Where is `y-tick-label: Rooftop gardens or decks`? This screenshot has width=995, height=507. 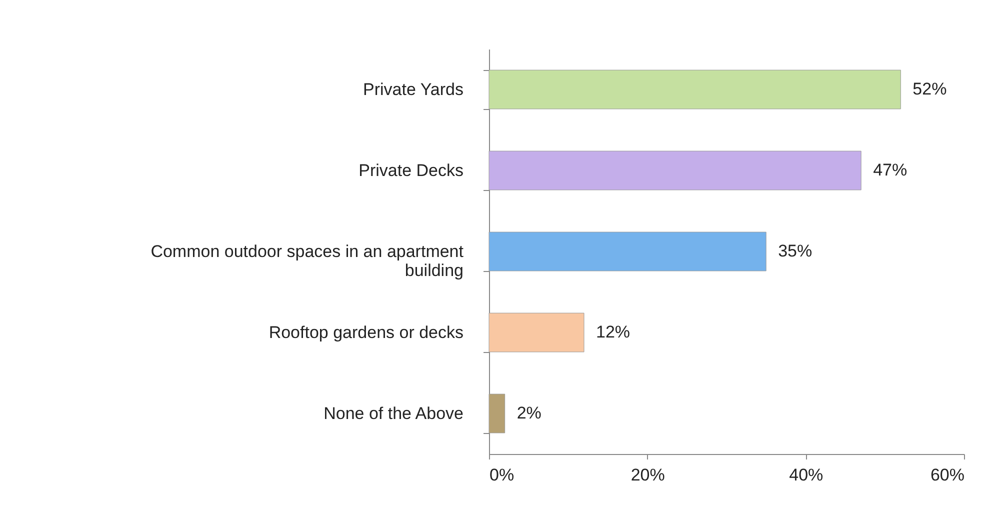 y-tick-label: Rooftop gardens or decks is located at coordinates (366, 332).